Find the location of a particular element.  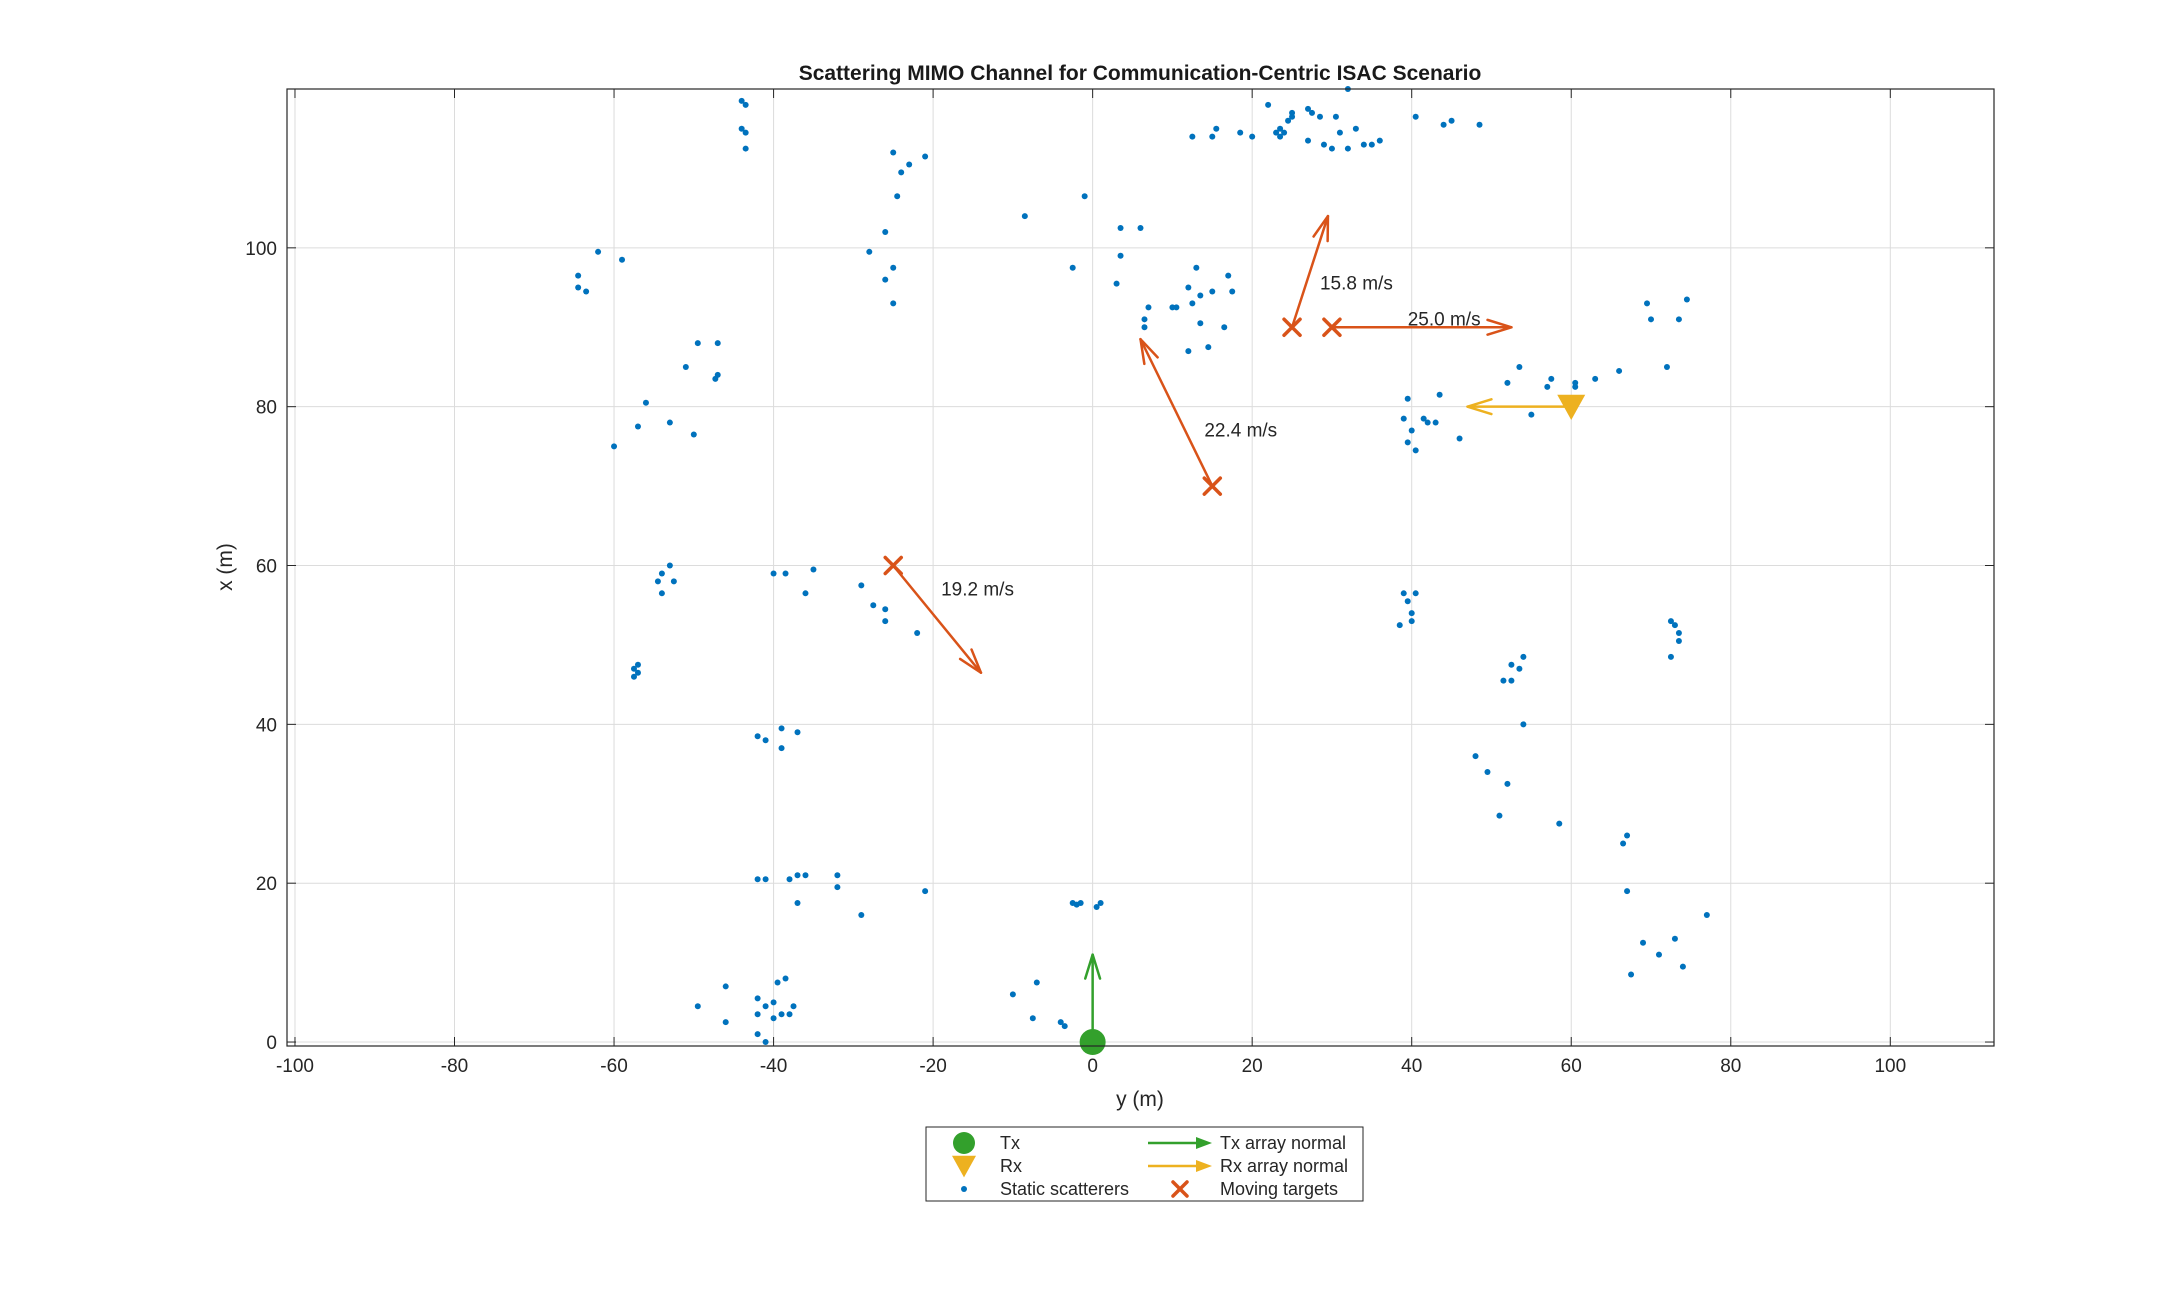

y-tick-label: 40 is located at coordinates (266, 725).